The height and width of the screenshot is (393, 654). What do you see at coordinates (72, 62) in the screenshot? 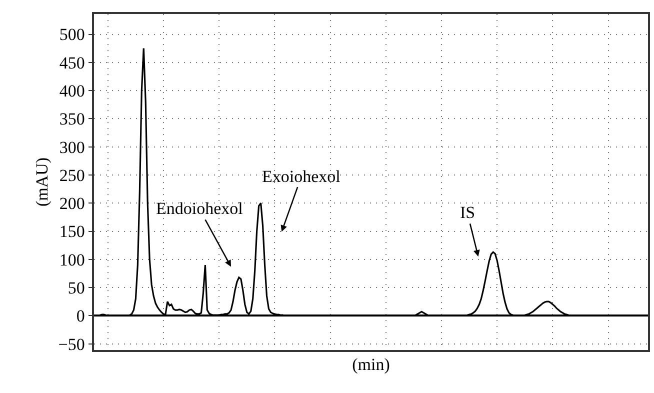
I see `y-tick-label: 450` at bounding box center [72, 62].